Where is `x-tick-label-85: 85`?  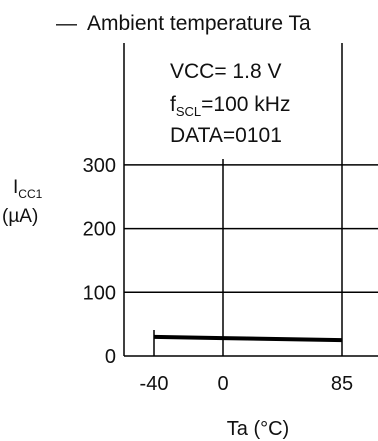 x-tick-label-85: 85 is located at coordinates (342, 384).